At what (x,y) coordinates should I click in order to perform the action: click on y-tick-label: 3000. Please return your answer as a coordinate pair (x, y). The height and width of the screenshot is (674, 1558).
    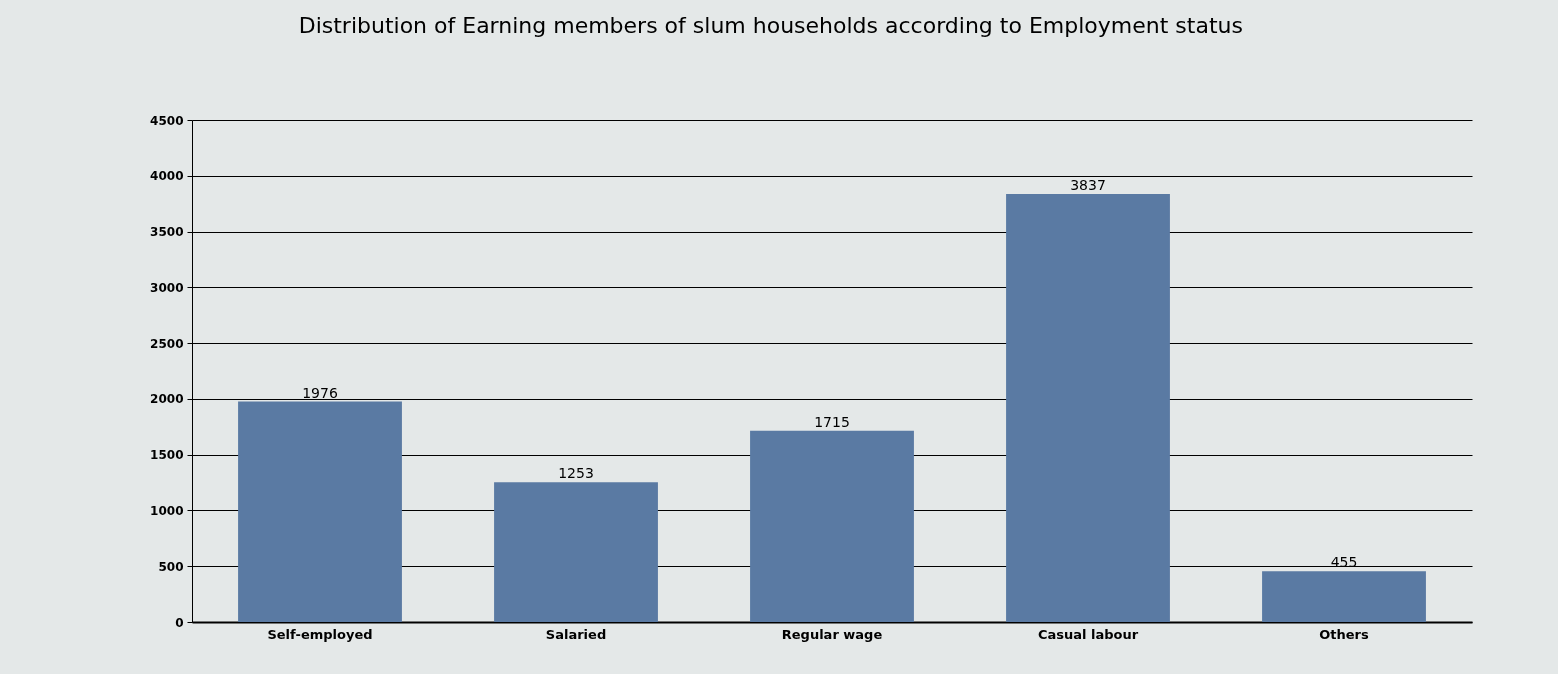
    Looking at the image, I should click on (167, 287).